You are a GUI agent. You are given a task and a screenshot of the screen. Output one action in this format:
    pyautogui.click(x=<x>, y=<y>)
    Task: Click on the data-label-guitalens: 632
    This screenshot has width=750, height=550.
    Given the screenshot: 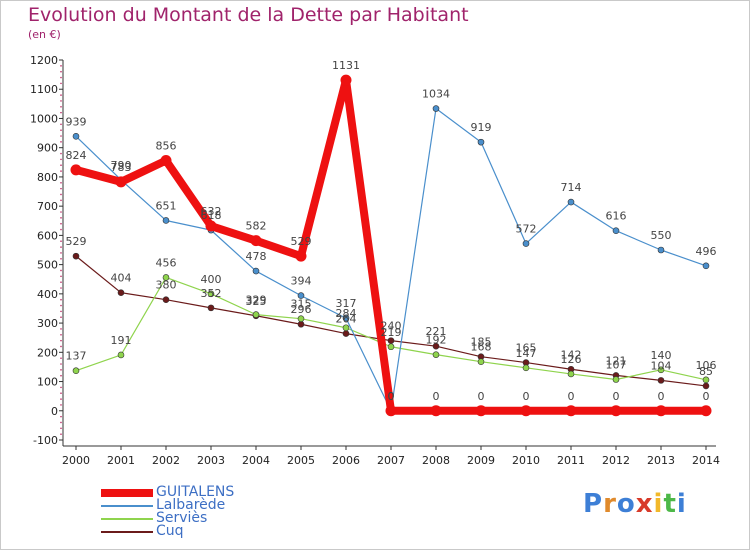 What is the action you would take?
    pyautogui.click(x=211, y=211)
    